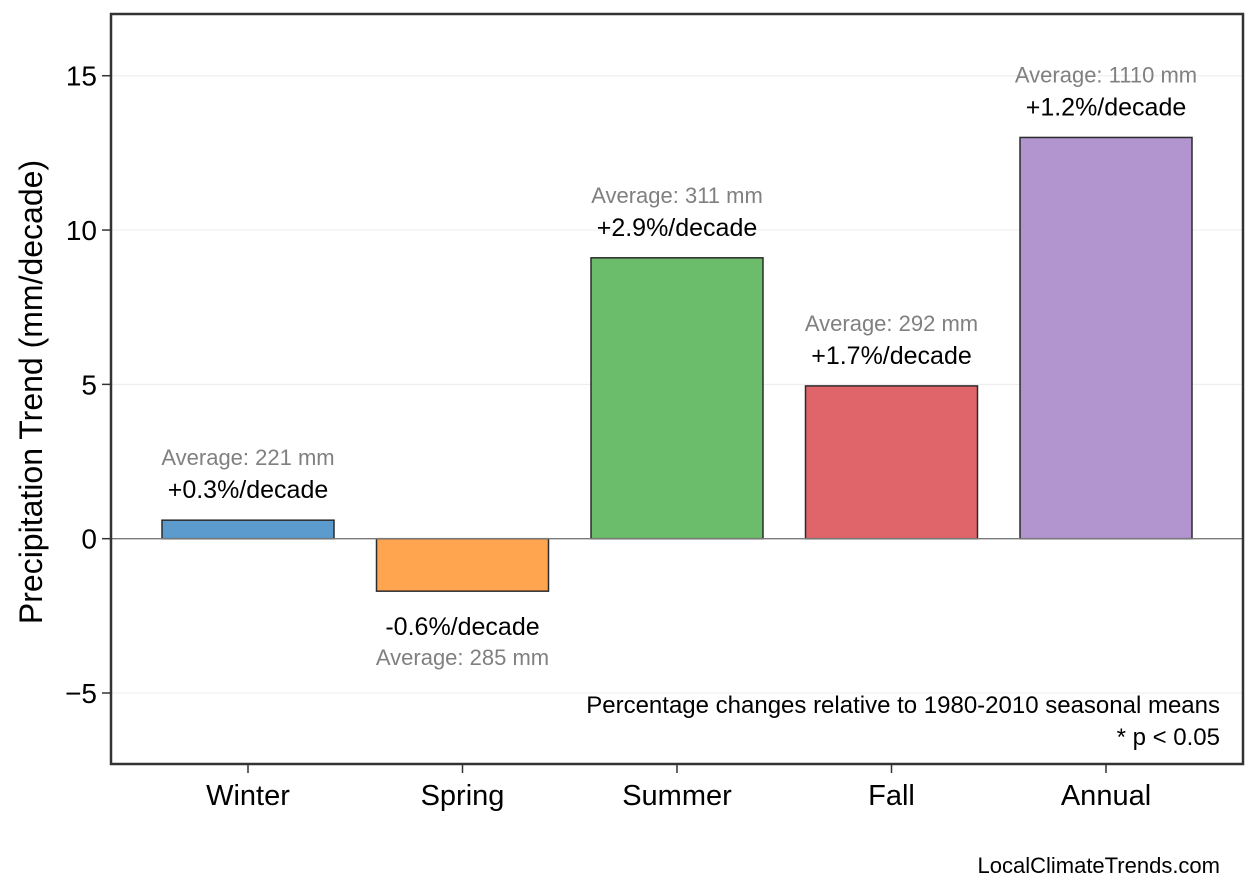 This screenshot has width=1258, height=893. Describe the element at coordinates (462, 657) in the screenshot. I see `average-label: Average: 285 mm` at that location.